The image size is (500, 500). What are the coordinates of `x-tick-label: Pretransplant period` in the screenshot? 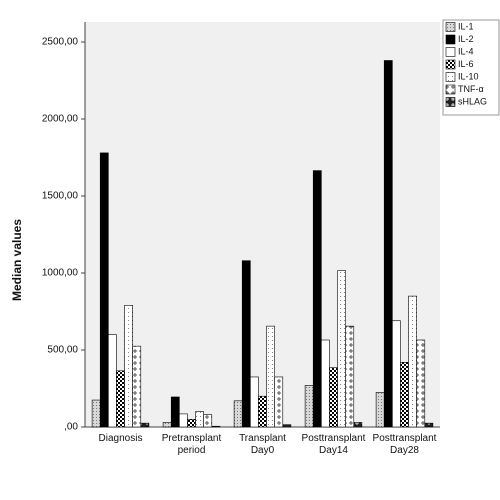 It's located at (191, 444).